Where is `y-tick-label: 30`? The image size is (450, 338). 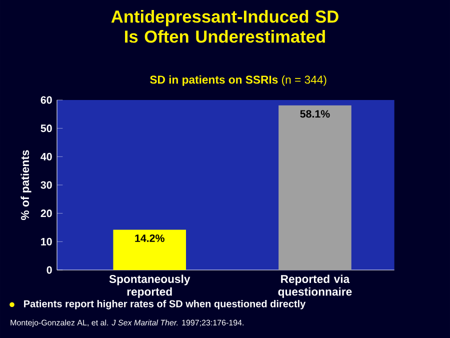 y-tick-label: 30 is located at coordinates (46, 185).